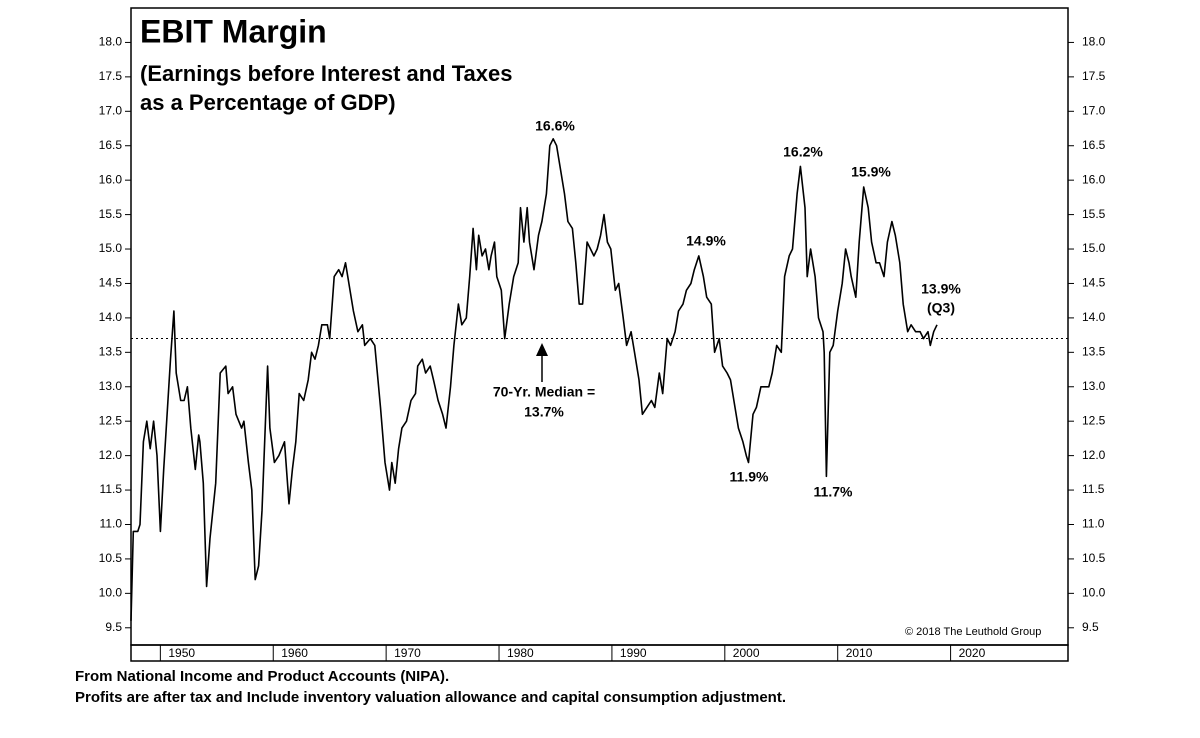 The height and width of the screenshot is (738, 1200). Describe the element at coordinates (111, 179) in the screenshot. I see `y-tick-label: 16.0` at that location.